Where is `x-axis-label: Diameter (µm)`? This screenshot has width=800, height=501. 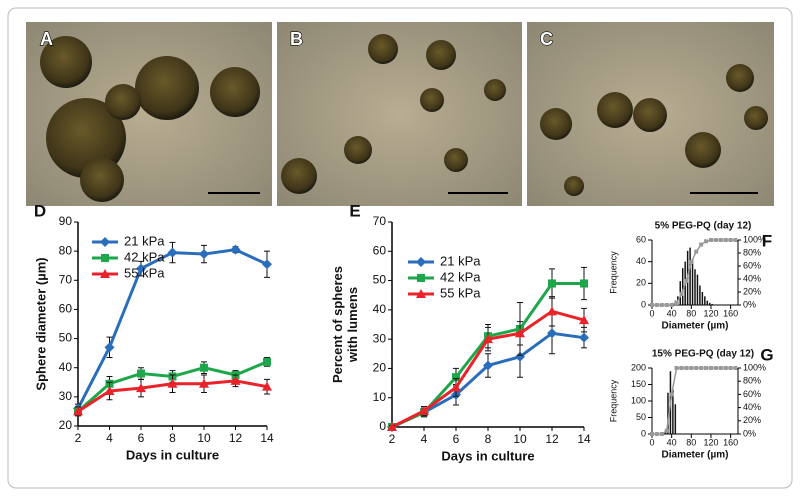
x-axis-label: Diameter (µm) is located at coordinates (695, 455).